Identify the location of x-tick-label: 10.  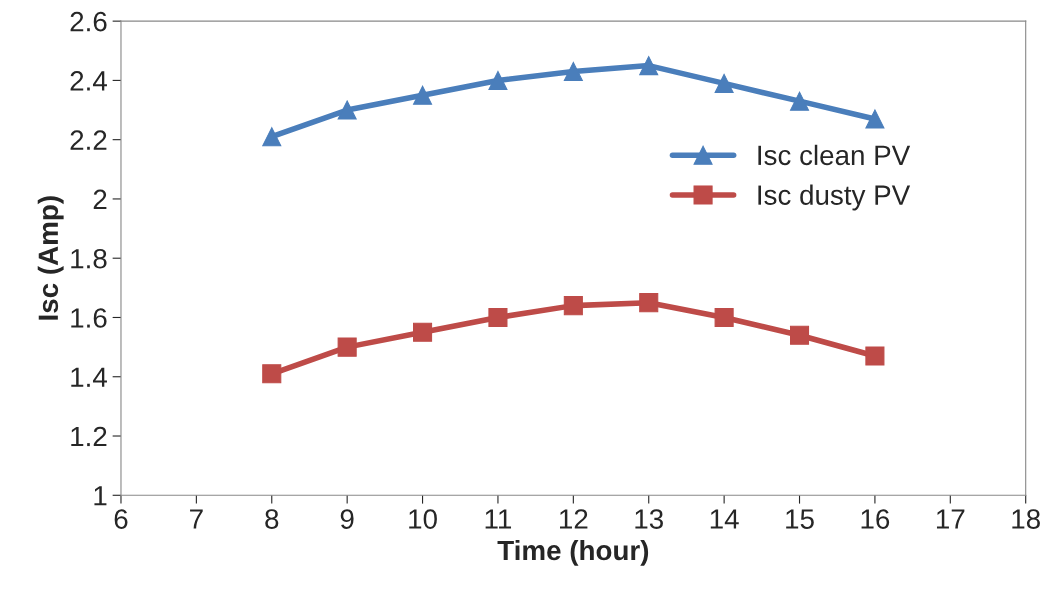
(423, 519).